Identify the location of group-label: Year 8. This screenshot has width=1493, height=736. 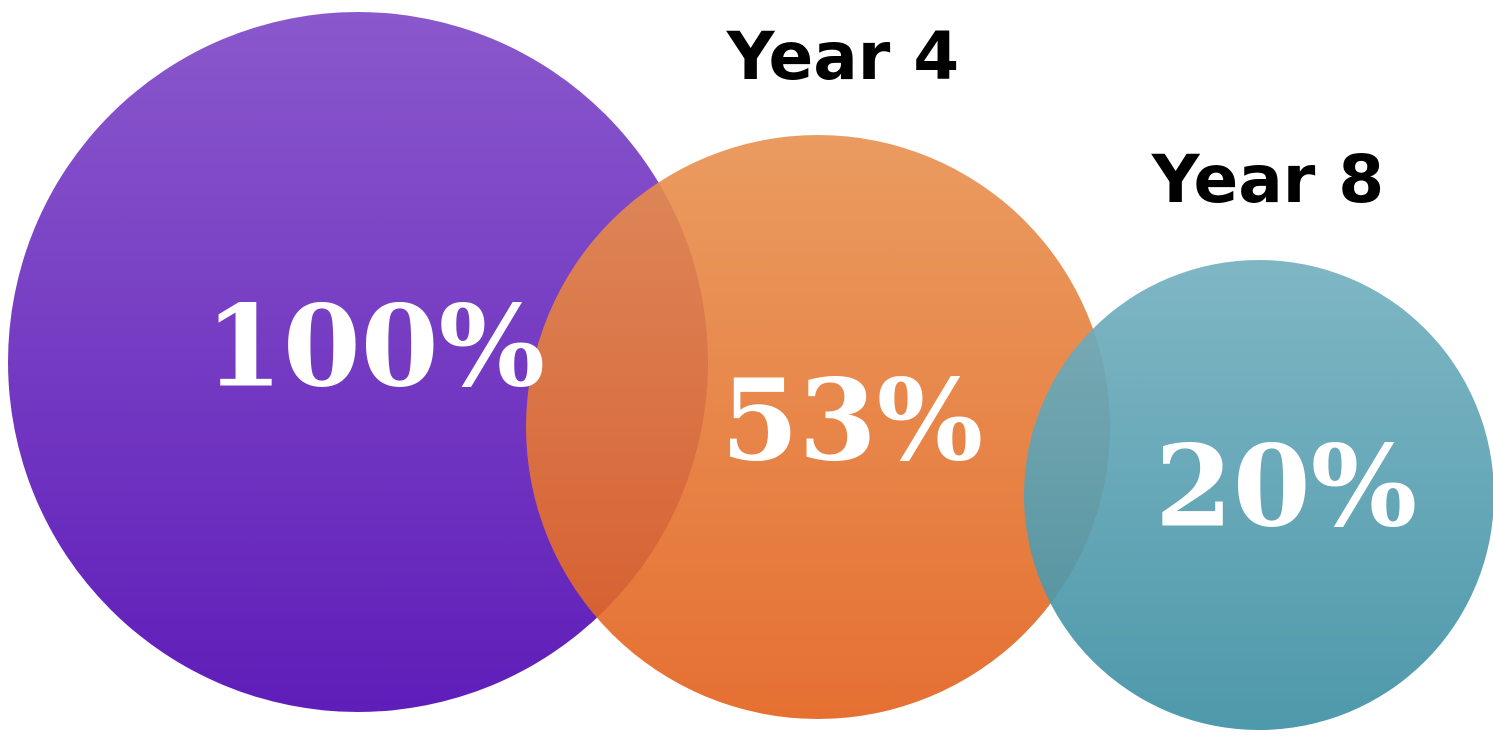
(1267, 179).